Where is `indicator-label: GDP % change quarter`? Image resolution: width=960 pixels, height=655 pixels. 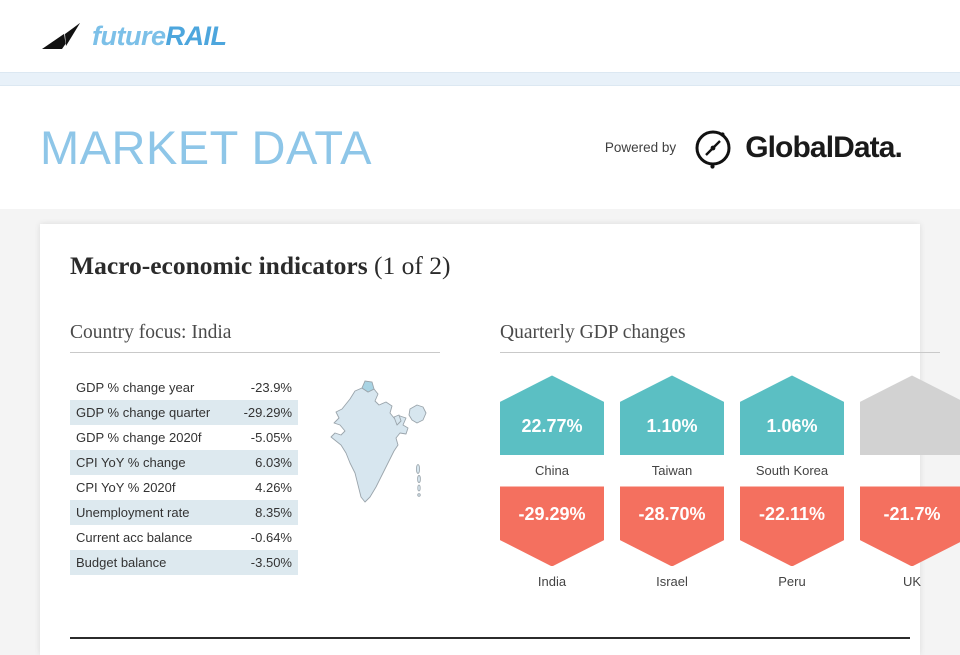 indicator-label: GDP % change quarter is located at coordinates (143, 413).